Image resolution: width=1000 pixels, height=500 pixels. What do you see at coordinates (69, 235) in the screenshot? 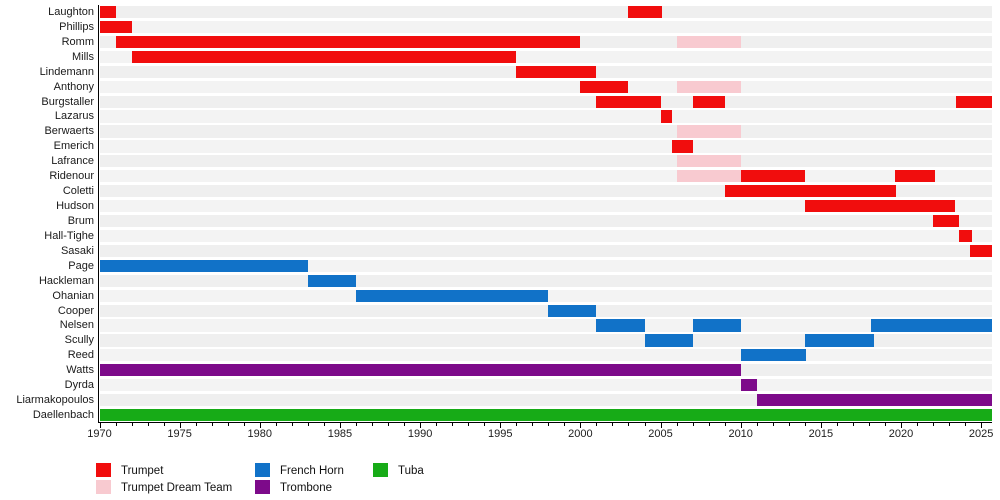
I see `row-label: Hall-Tighe` at bounding box center [69, 235].